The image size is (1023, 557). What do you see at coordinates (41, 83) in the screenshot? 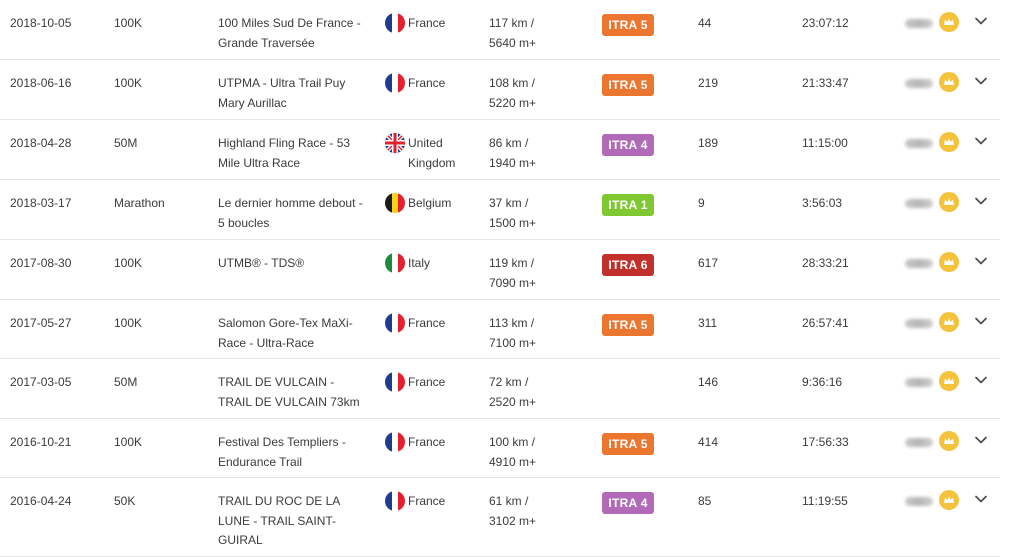
I see `race-date: 2018-06-16` at bounding box center [41, 83].